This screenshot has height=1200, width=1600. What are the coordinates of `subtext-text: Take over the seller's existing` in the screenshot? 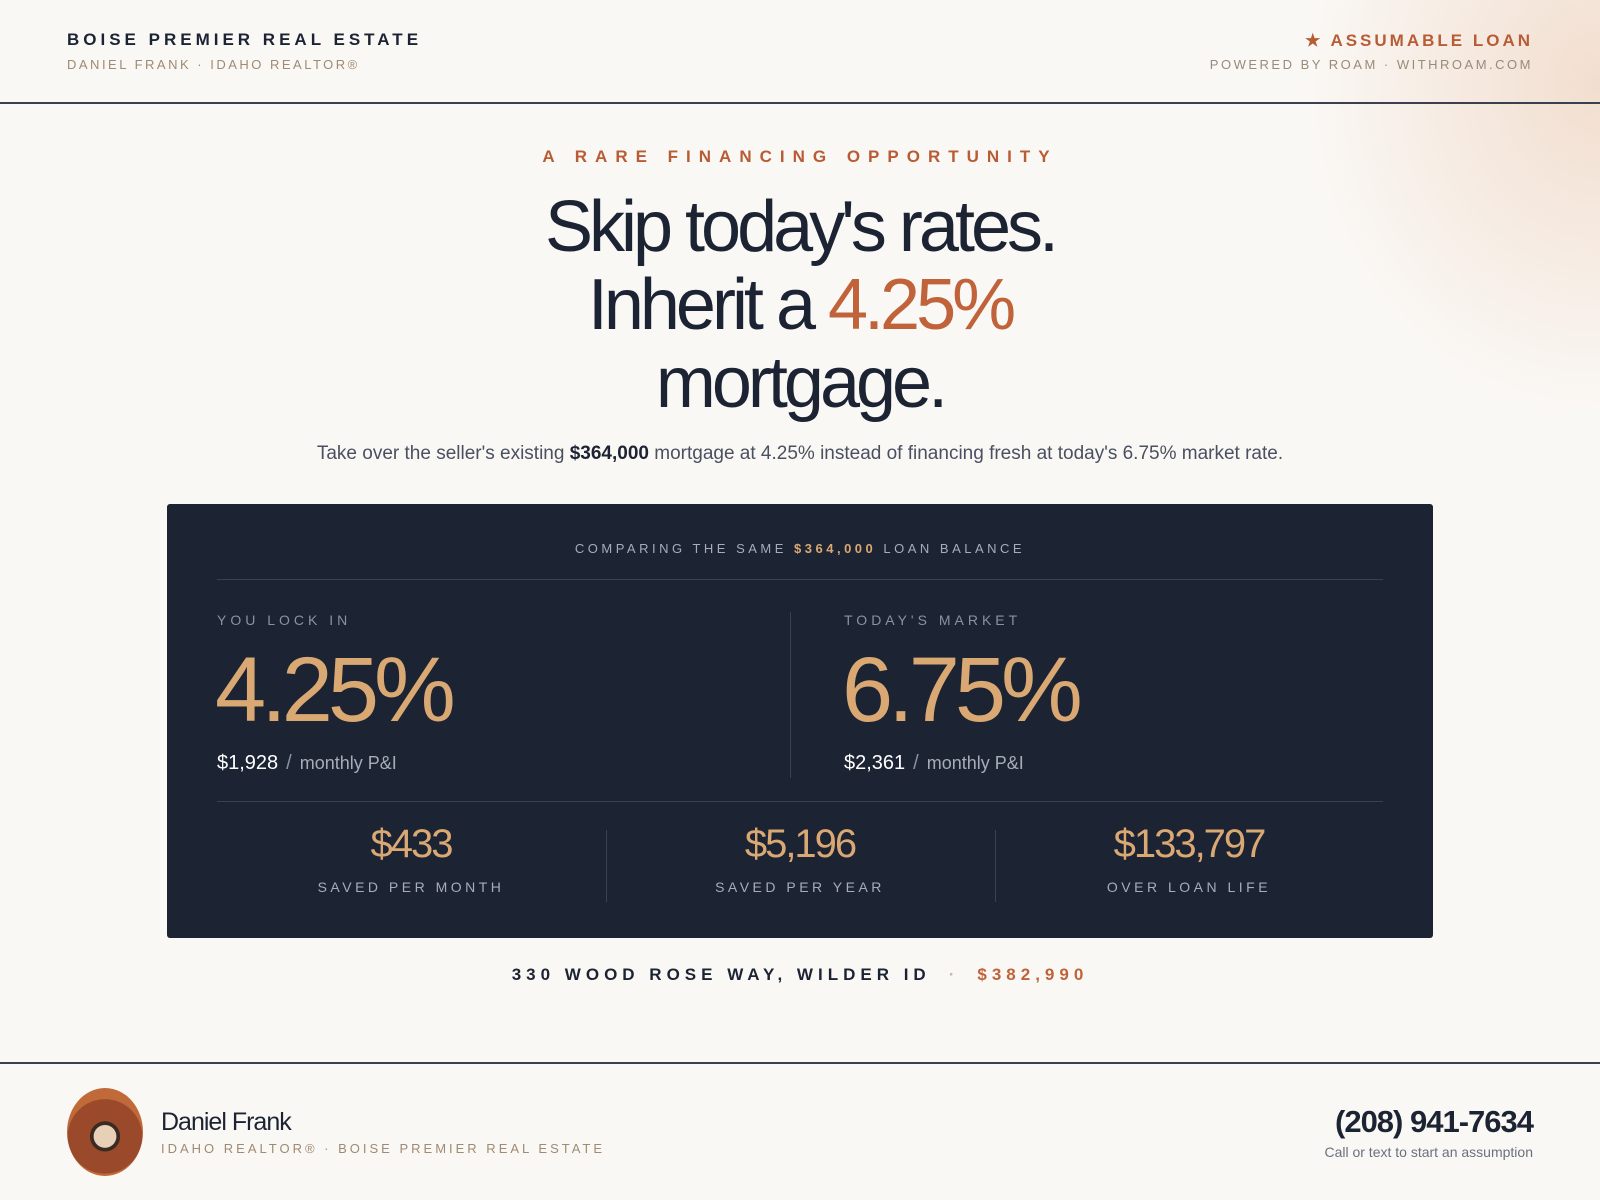 It's located at (443, 453).